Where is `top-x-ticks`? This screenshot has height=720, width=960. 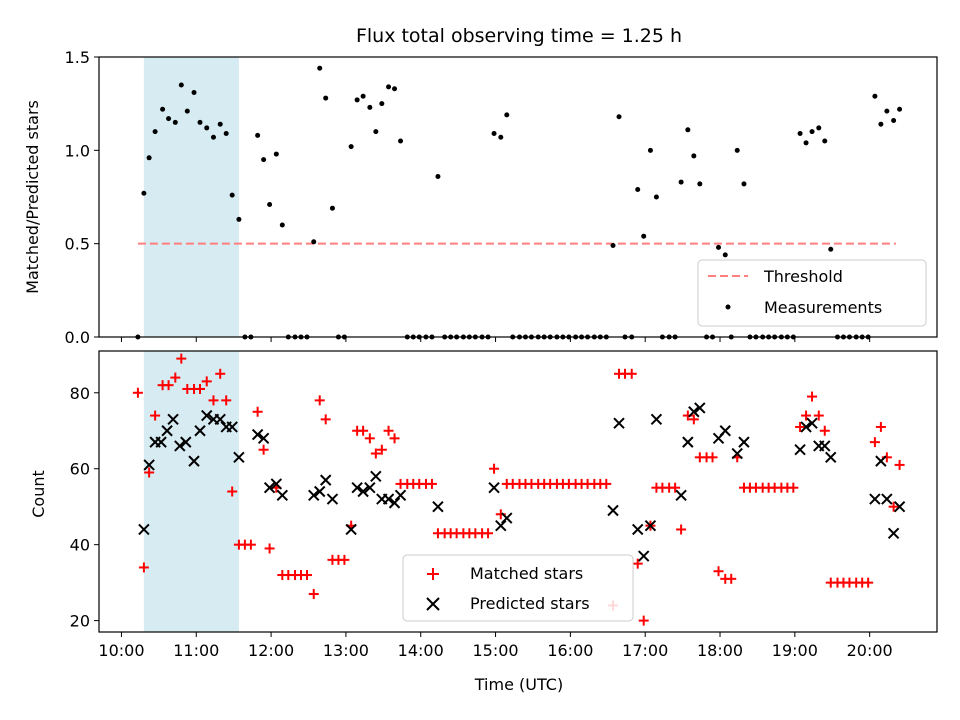 top-x-ticks is located at coordinates (495, 339).